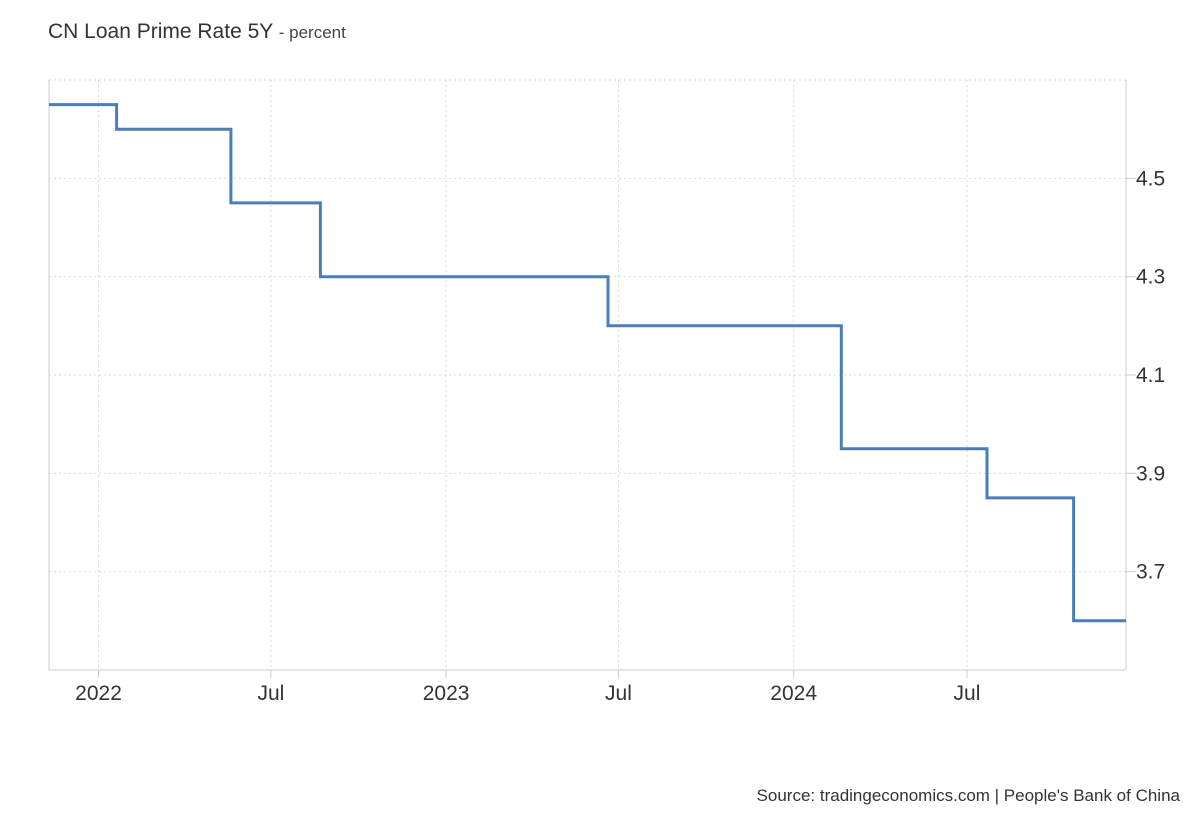 Image resolution: width=1200 pixels, height=820 pixels. I want to click on y-tick-label: 4.3, so click(1150, 277).